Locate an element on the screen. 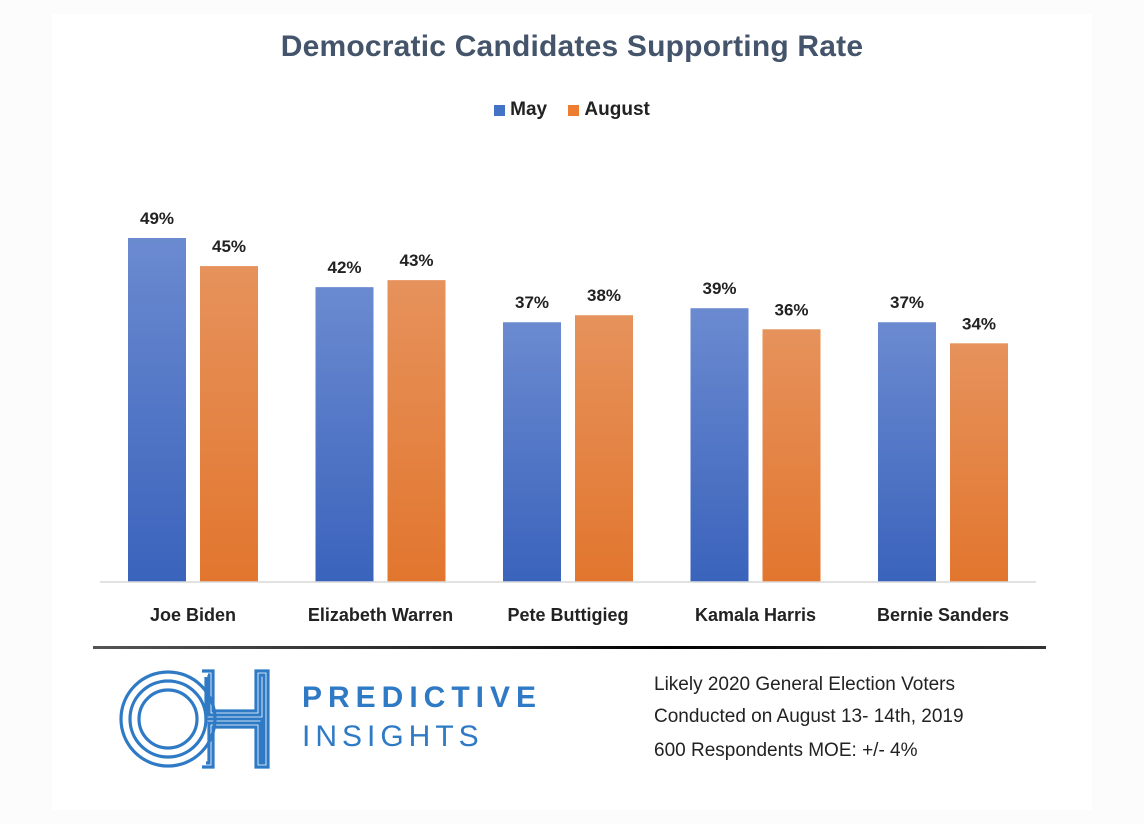 This screenshot has height=824, width=1144. bar-kamala-harris-august is located at coordinates (791, 455).